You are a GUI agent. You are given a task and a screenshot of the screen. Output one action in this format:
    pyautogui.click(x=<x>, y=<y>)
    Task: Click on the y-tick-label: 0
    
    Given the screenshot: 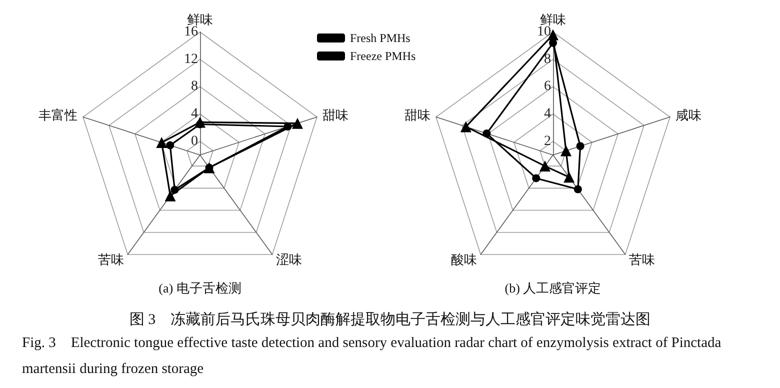 What is the action you would take?
    pyautogui.click(x=194, y=141)
    